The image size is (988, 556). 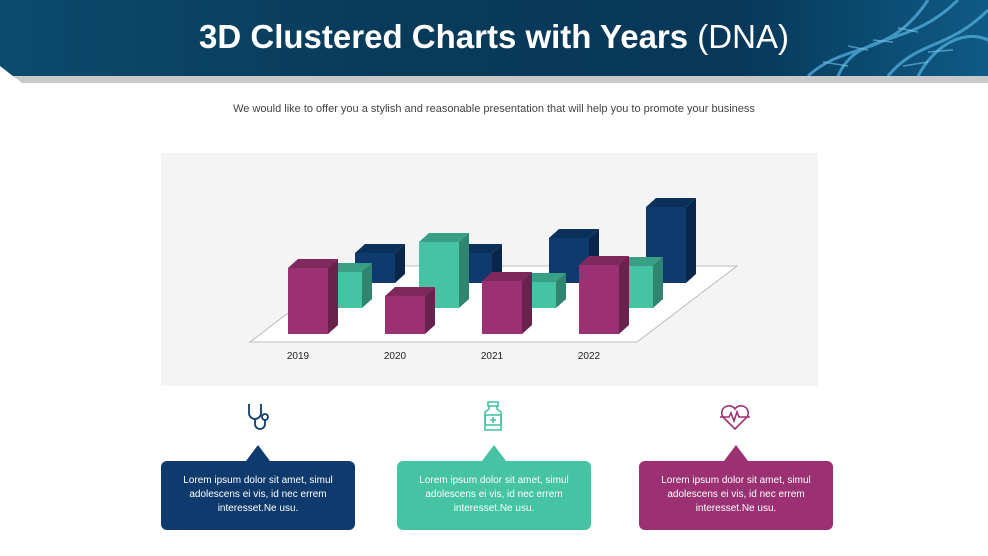 What do you see at coordinates (574, 233) in the screenshot?
I see `bar-top-2021-s3` at bounding box center [574, 233].